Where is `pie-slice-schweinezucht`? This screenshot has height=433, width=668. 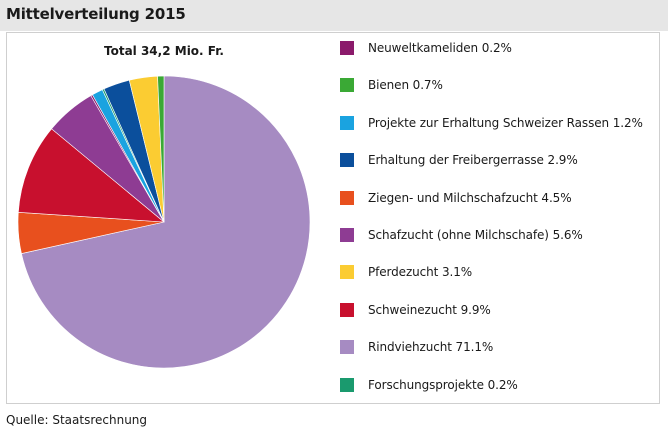
pie-slice-schweinezucht is located at coordinates (91, 175).